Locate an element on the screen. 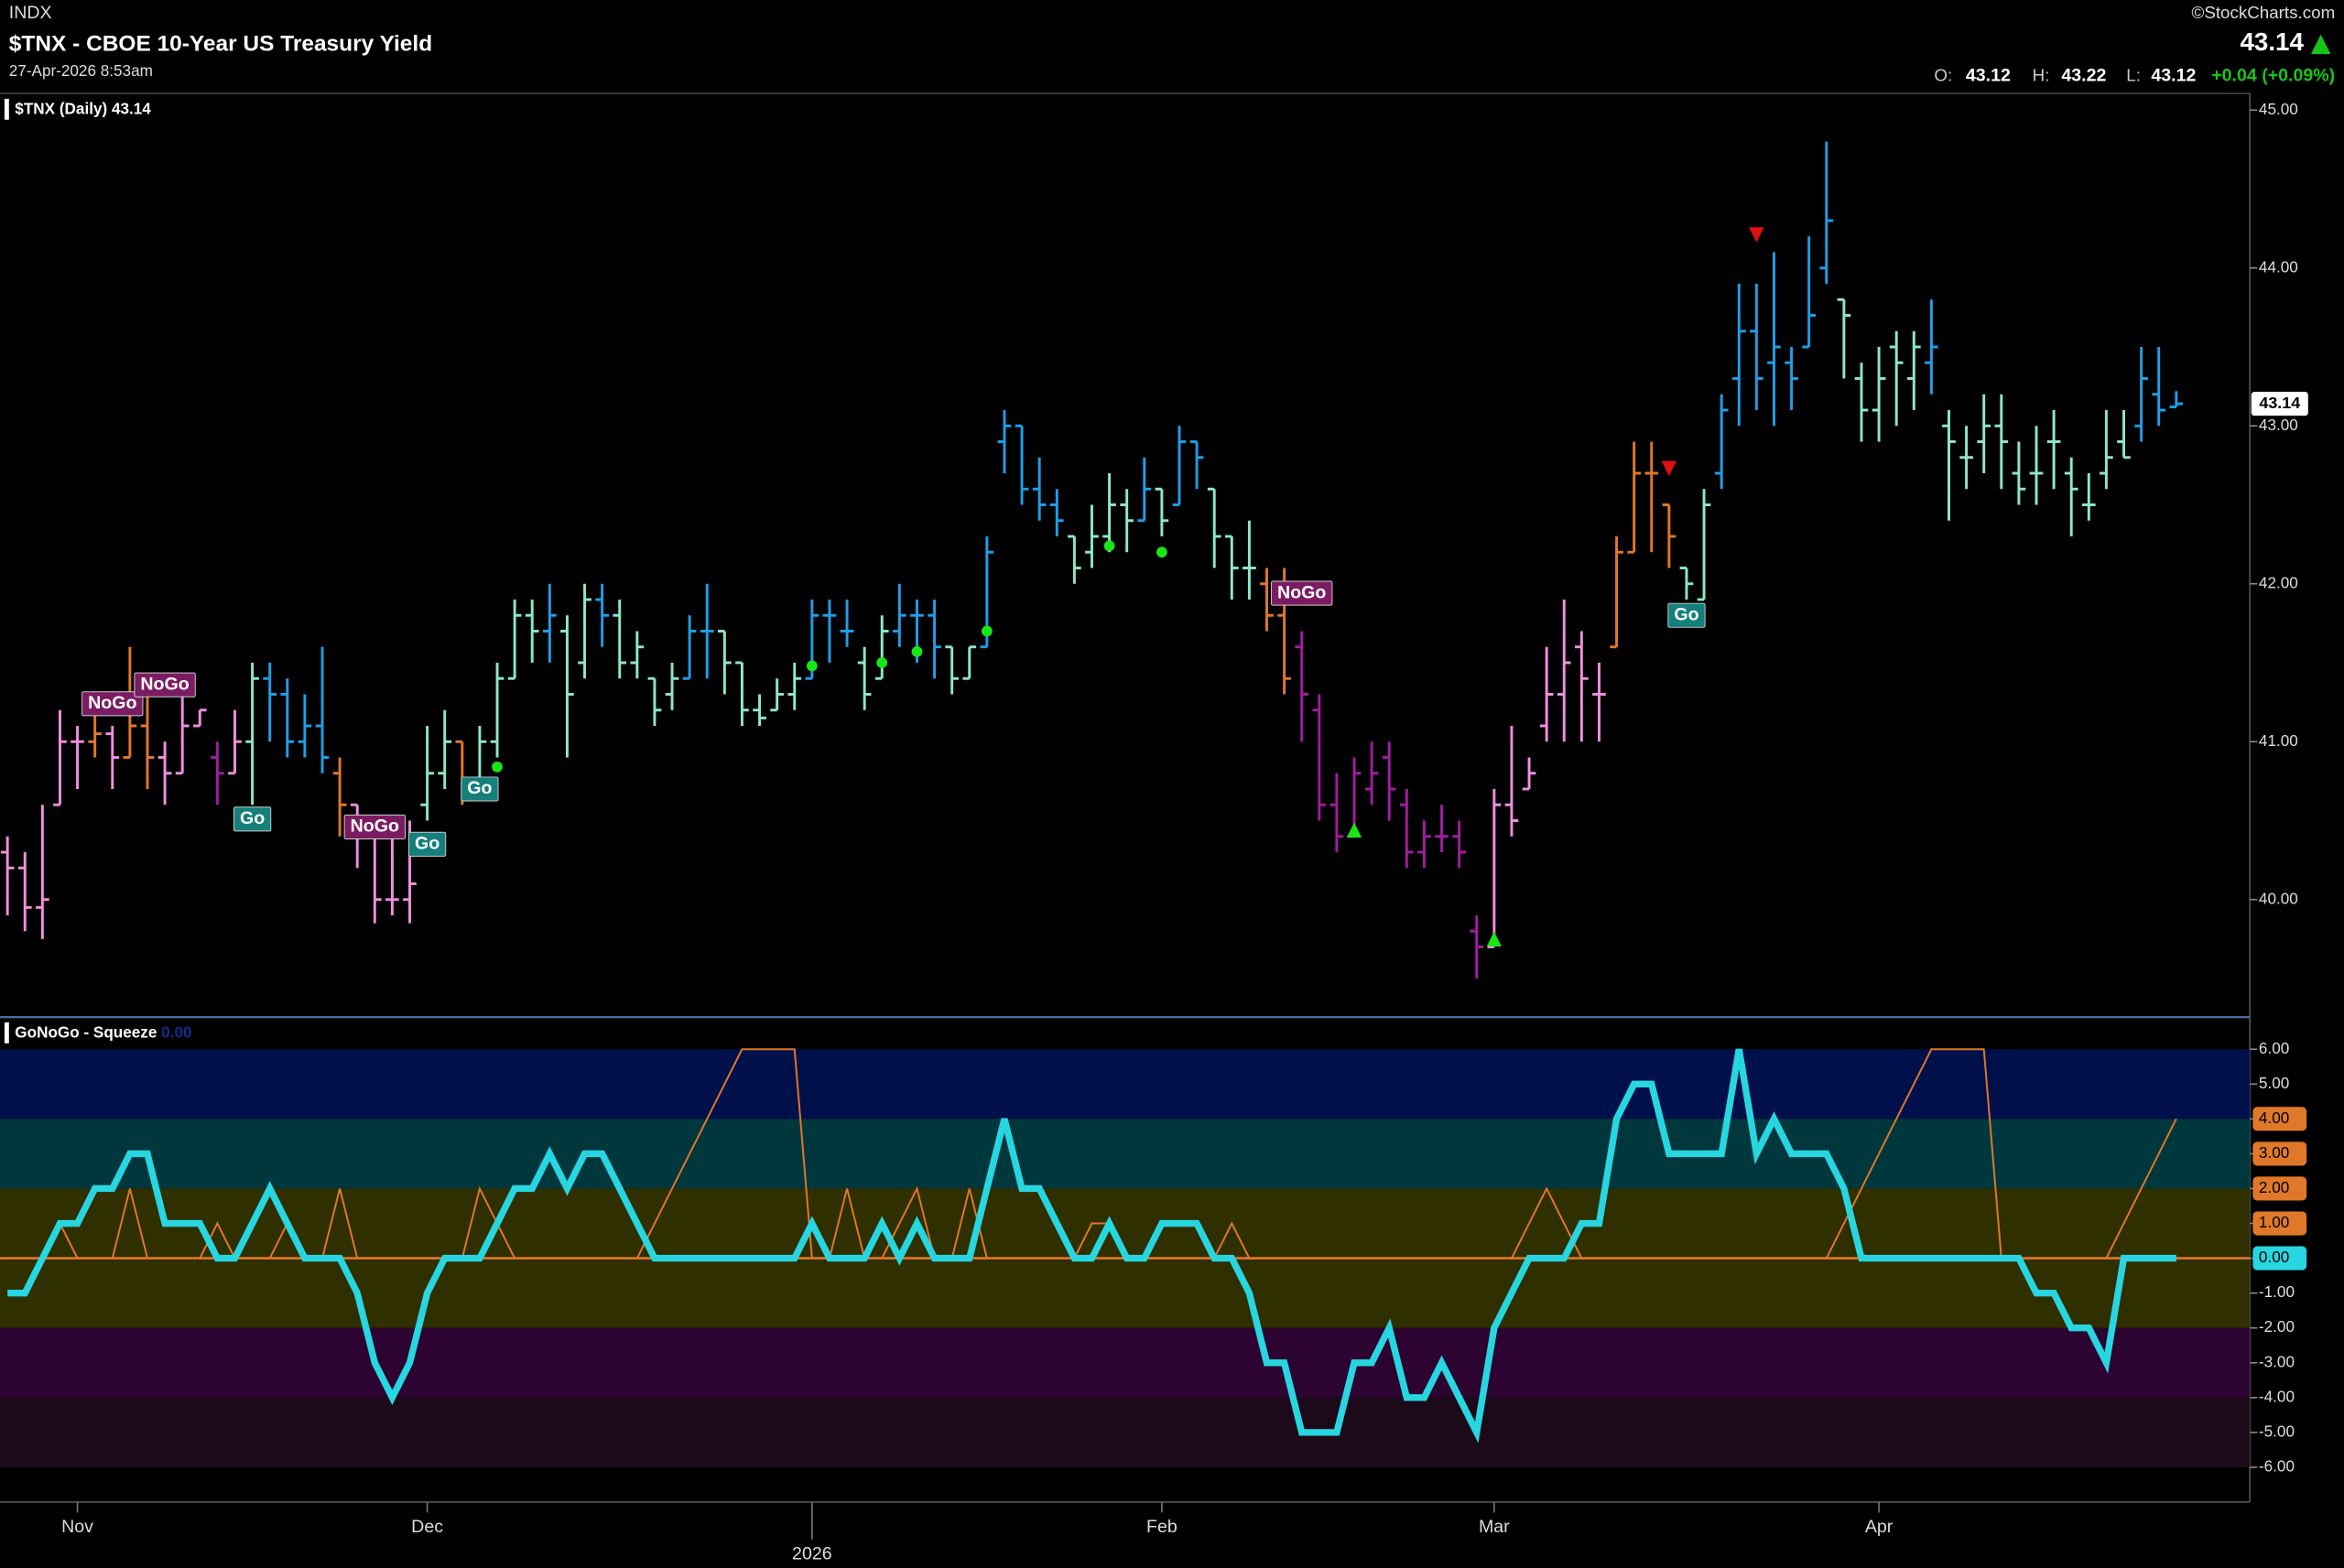 The width and height of the screenshot is (2344, 1568). y-tick-label: -1.00 is located at coordinates (2277, 1291).